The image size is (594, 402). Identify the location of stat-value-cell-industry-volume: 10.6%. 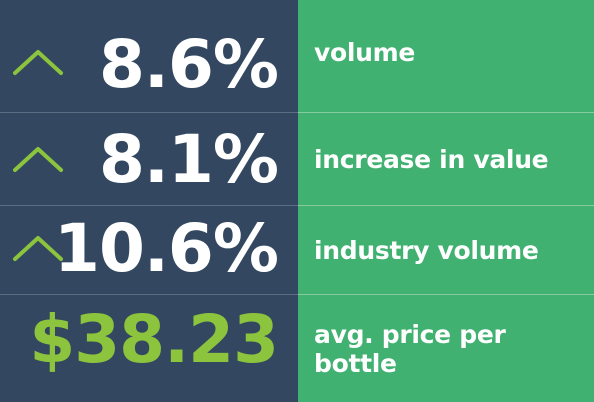
(149, 250).